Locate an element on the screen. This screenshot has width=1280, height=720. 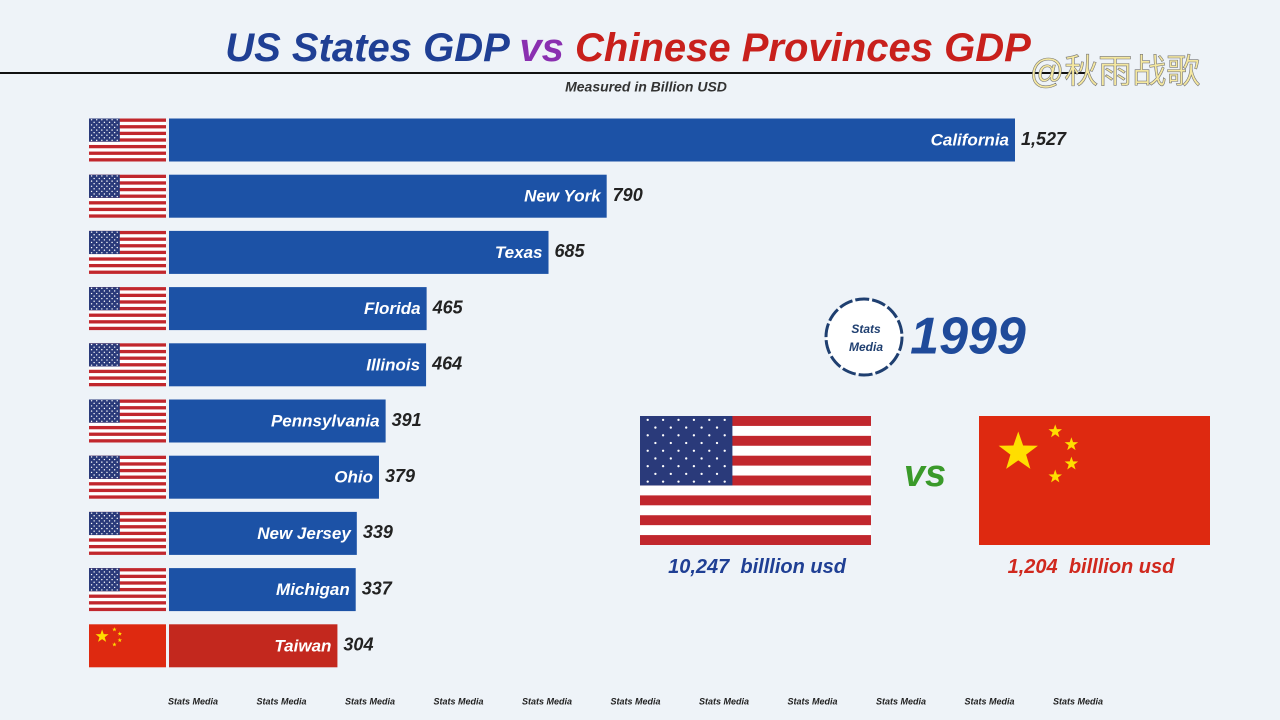
total-unit: billlion usd is located at coordinates (1122, 567).